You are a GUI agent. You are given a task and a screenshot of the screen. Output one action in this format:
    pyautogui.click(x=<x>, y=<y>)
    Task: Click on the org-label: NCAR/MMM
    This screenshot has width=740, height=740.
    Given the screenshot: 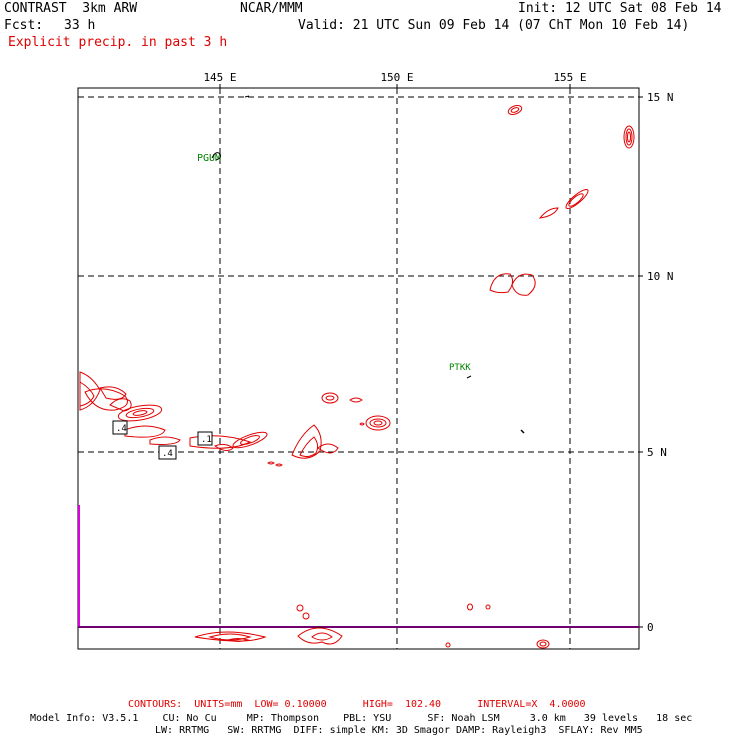 What is the action you would take?
    pyautogui.click(x=271, y=8)
    